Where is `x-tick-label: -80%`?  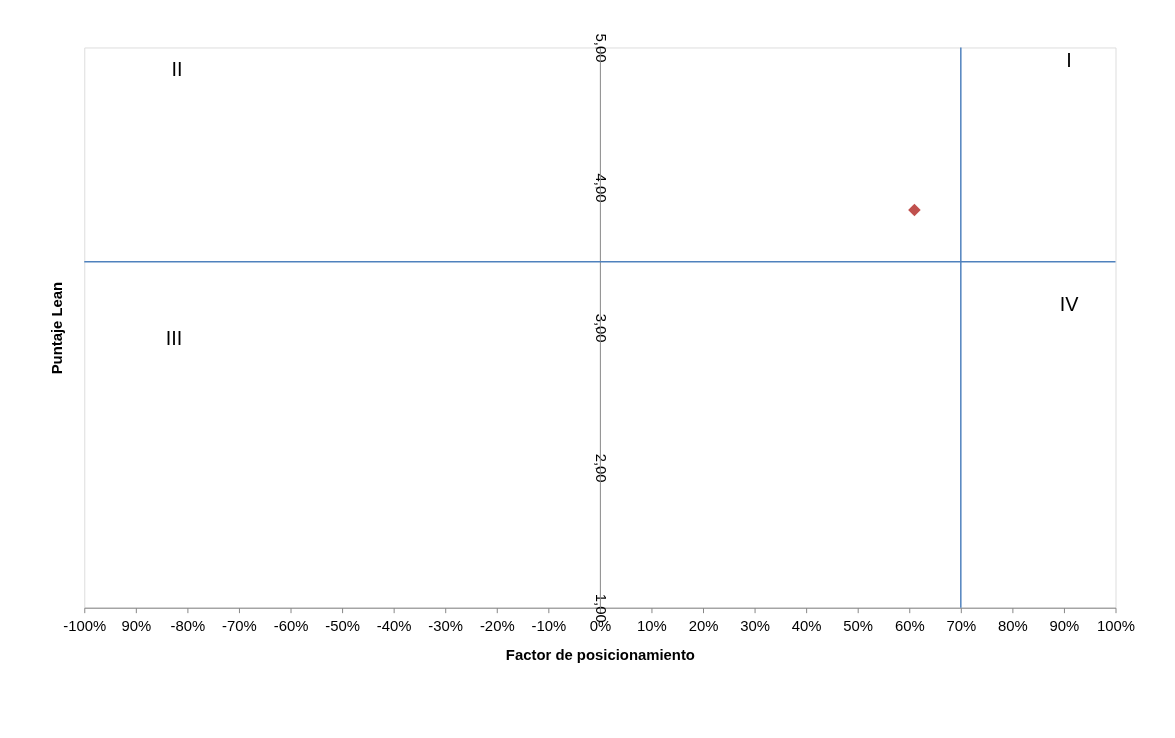 x-tick-label: -80% is located at coordinates (188, 626).